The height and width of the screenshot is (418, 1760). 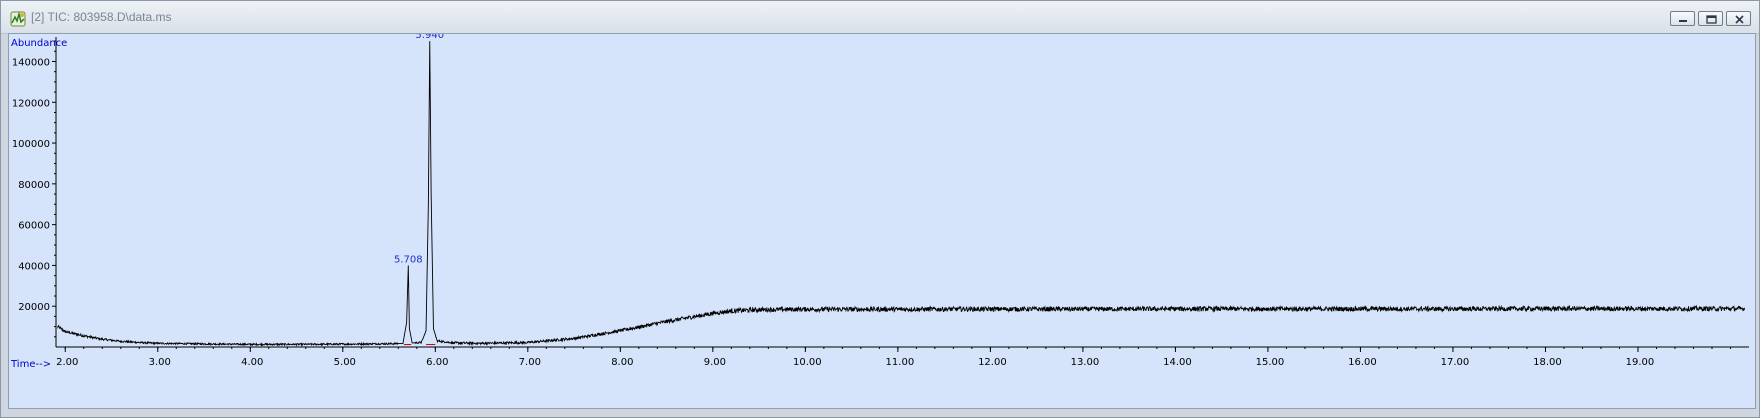 What do you see at coordinates (34, 307) in the screenshot?
I see `y-tick-label: 20000` at bounding box center [34, 307].